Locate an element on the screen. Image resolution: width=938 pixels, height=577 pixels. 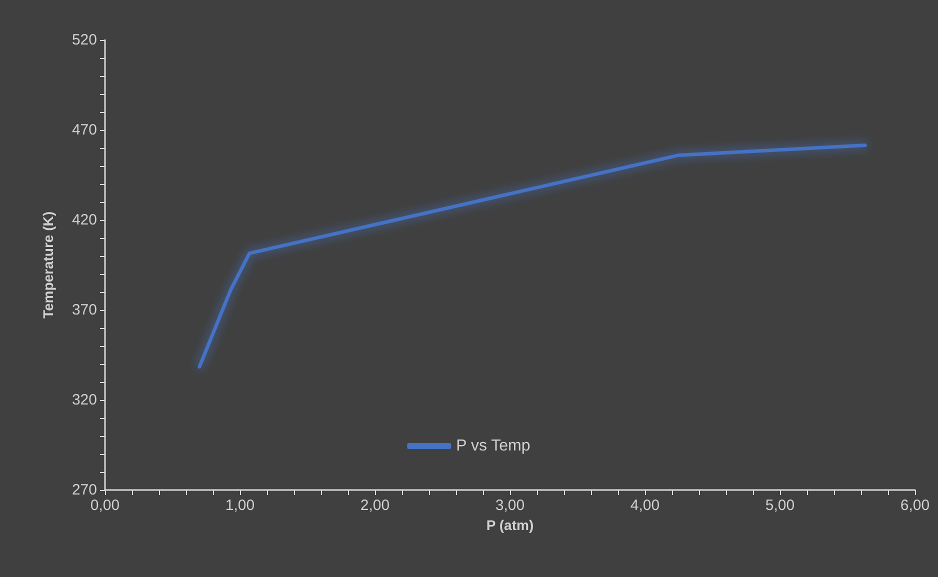
y-tick-label: 520 is located at coordinates (84, 40).